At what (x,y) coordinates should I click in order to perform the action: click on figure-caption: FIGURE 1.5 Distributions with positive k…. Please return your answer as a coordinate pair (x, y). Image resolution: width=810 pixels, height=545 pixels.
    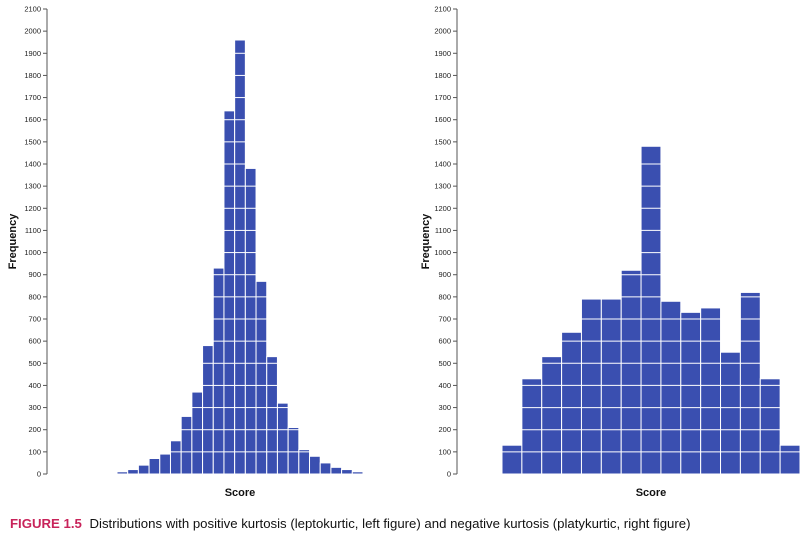
    Looking at the image, I should click on (407, 523).